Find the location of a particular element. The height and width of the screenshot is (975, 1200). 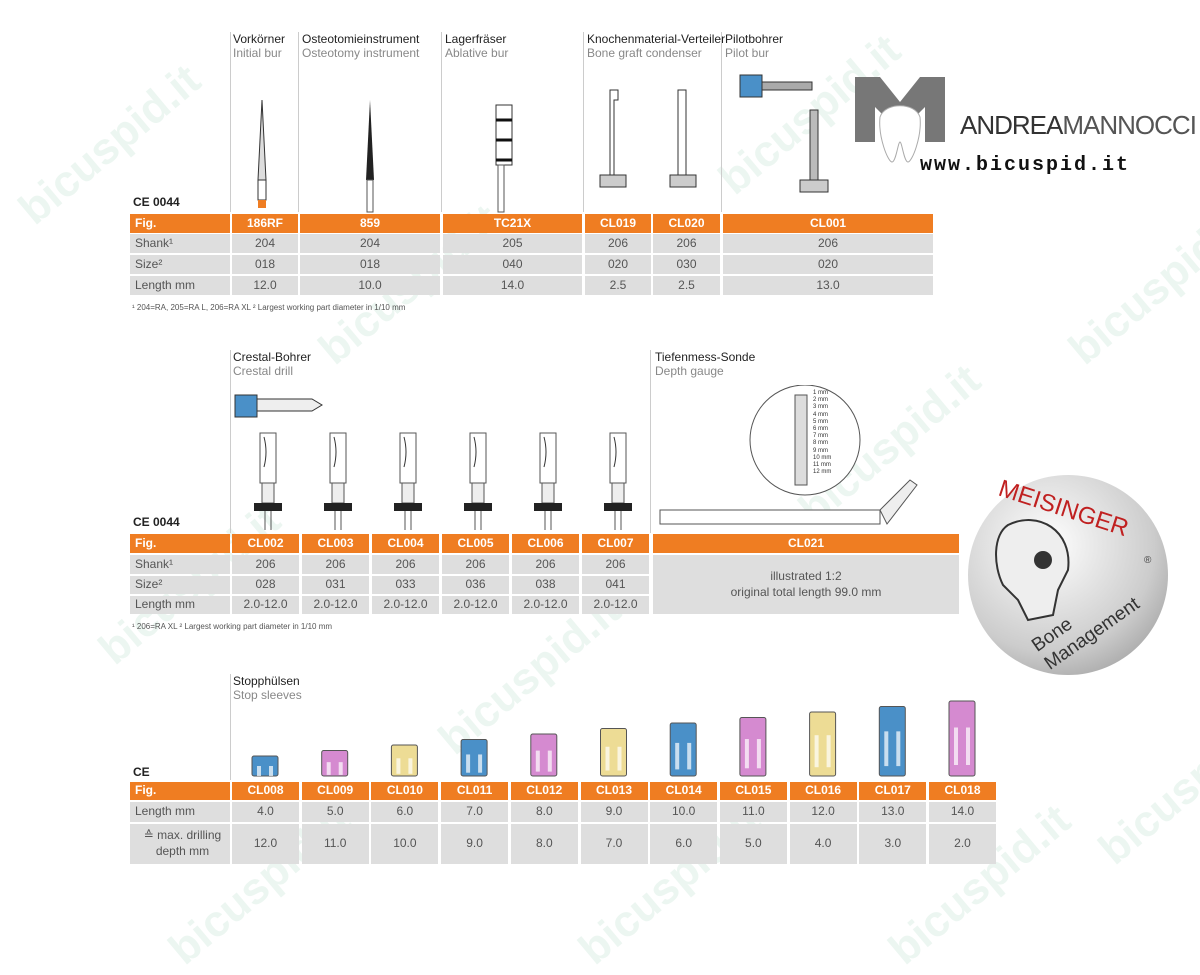

fig-cell: CL001 is located at coordinates (828, 223).